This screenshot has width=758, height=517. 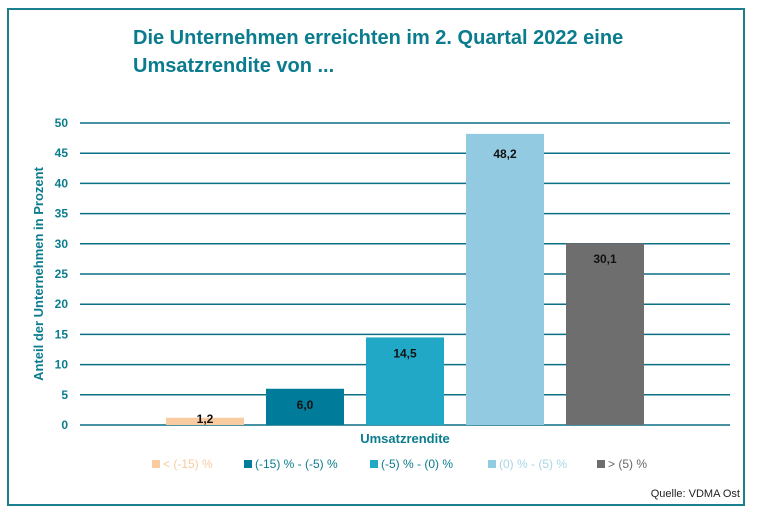 What do you see at coordinates (62, 274) in the screenshot?
I see `y-tick-label: 25` at bounding box center [62, 274].